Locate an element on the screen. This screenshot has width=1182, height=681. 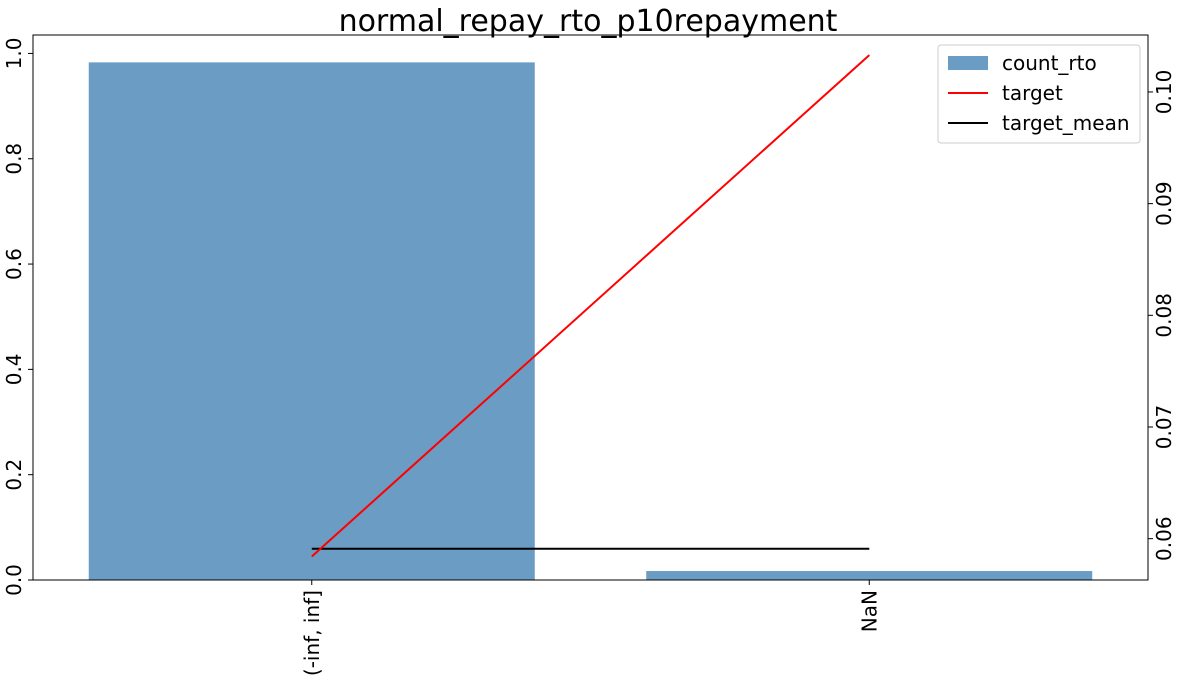
legend-swatch-count-rto is located at coordinates (968, 63).